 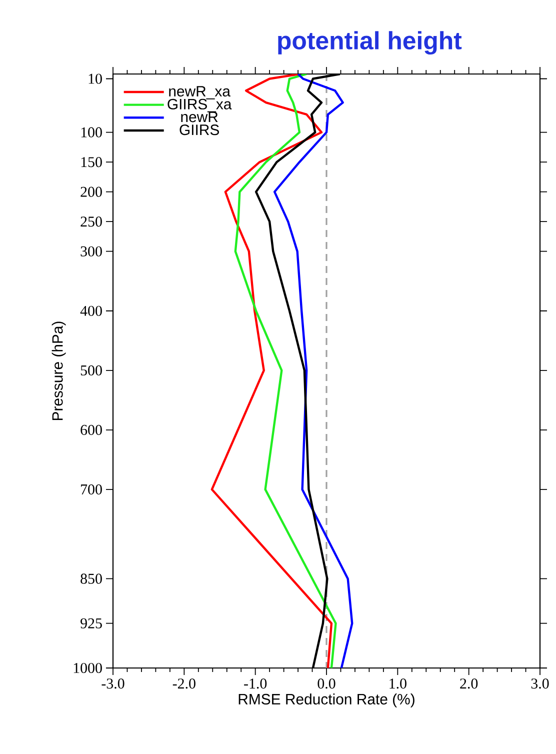 I want to click on y-tick-label: 700, so click(x=91, y=489).